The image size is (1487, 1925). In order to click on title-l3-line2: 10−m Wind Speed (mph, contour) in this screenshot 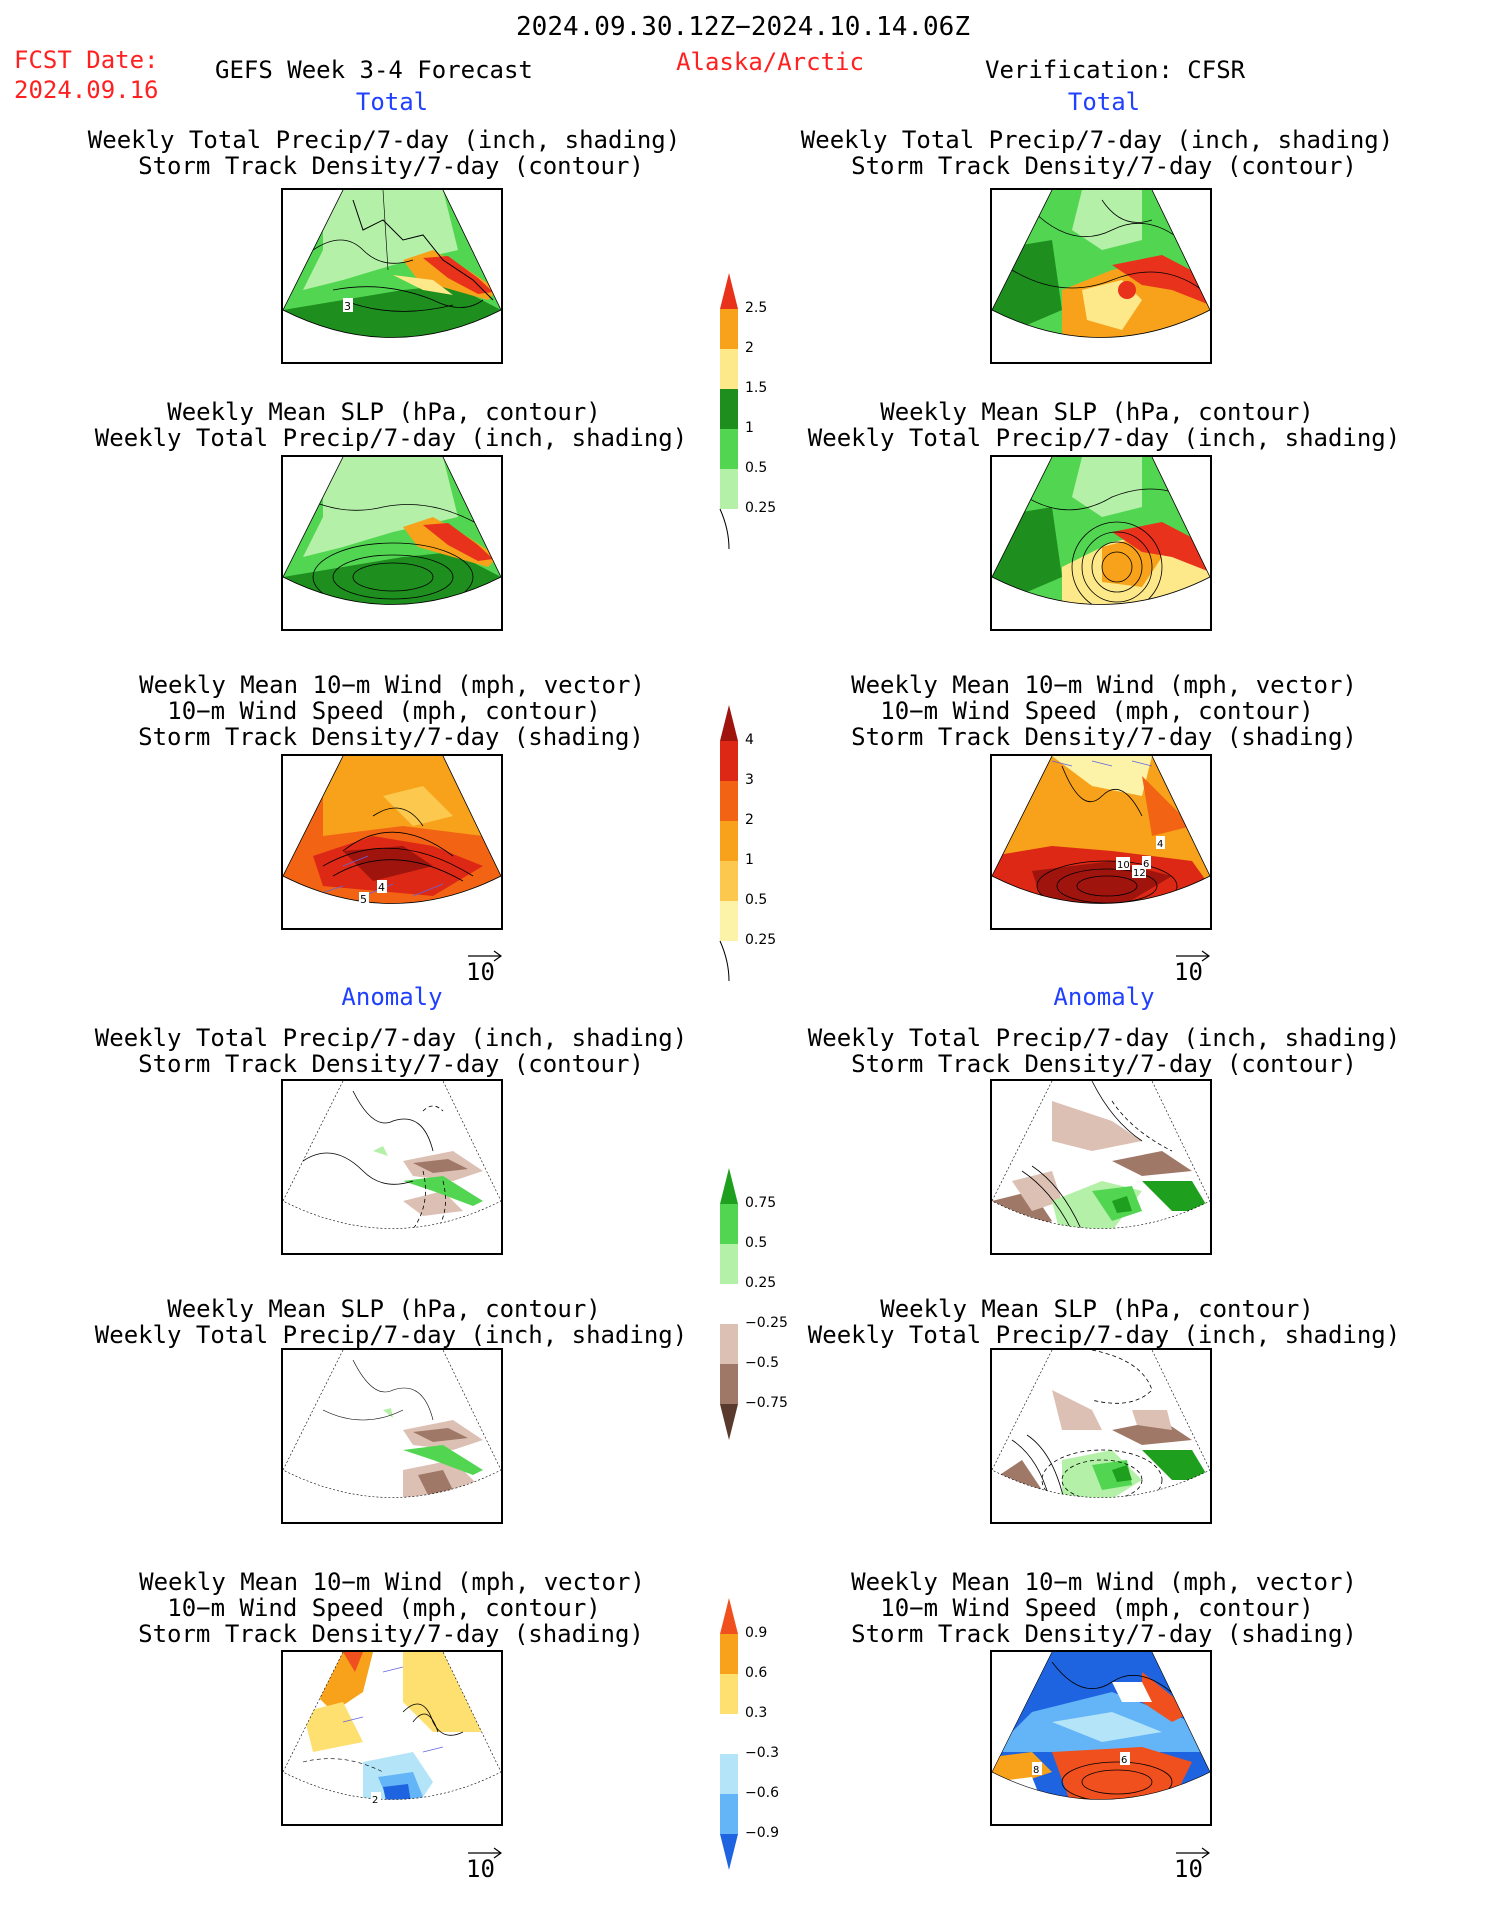, I will do `click(384, 711)`.